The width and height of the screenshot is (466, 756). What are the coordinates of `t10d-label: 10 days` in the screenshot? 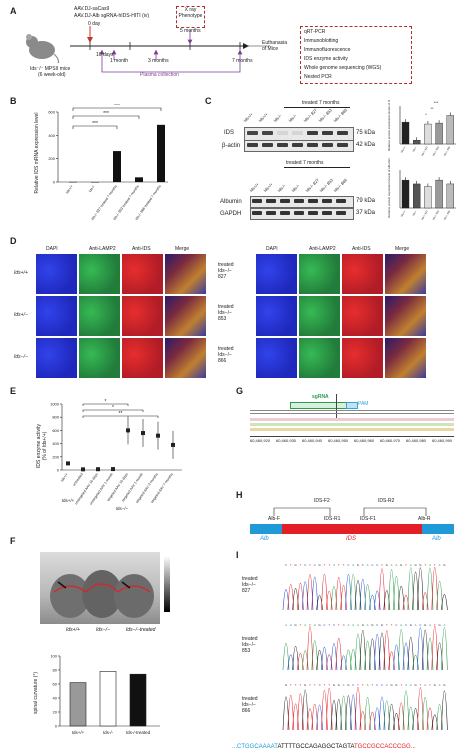 It's located at (105, 55).